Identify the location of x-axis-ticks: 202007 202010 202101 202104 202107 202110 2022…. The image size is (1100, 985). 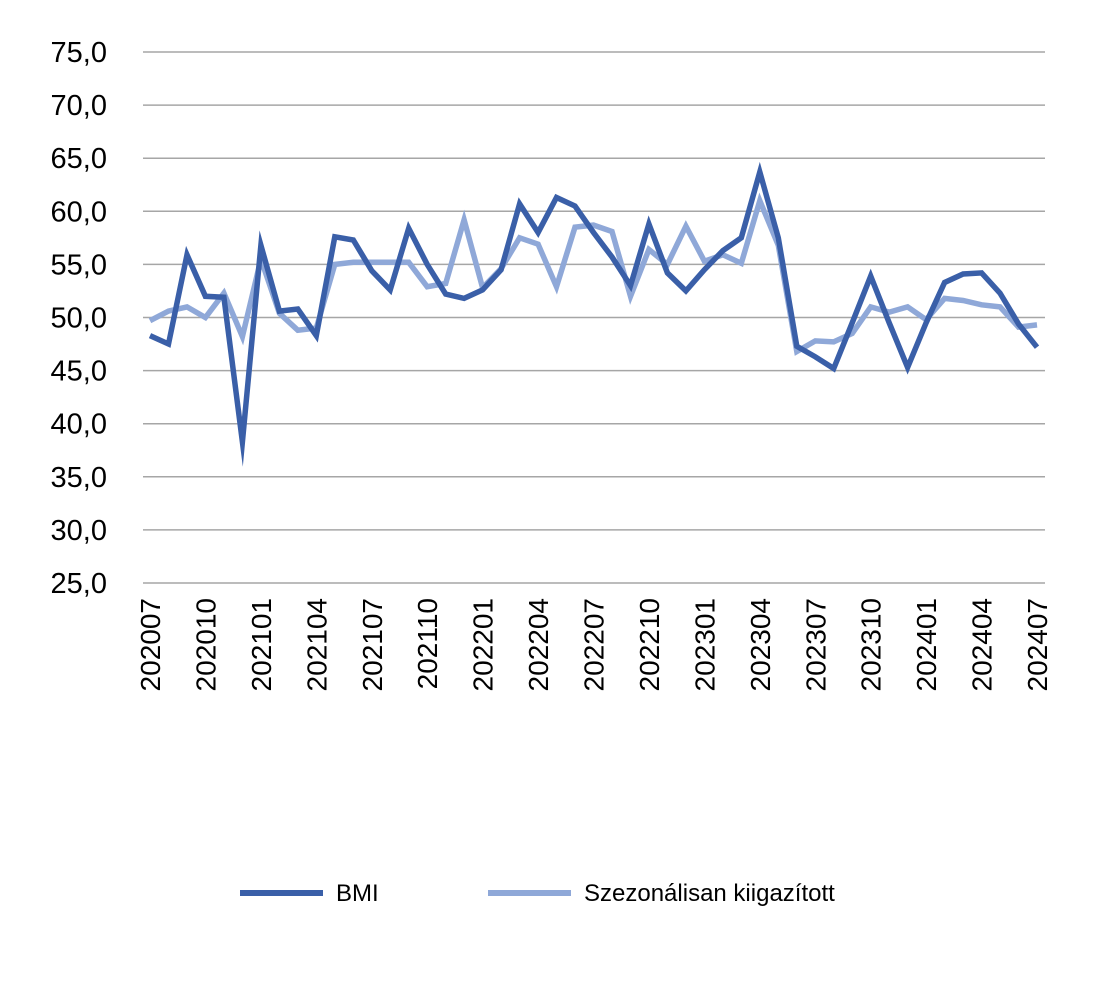
(594, 644).